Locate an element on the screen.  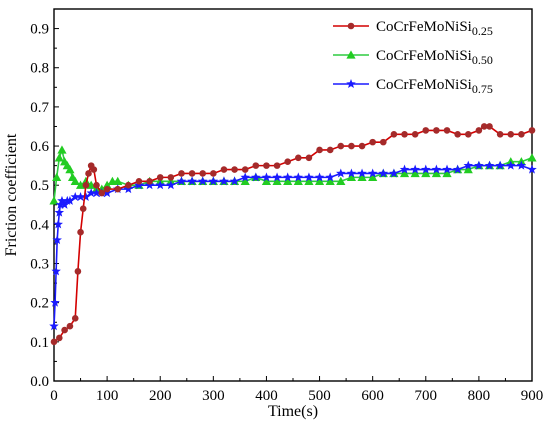
legend-label: CoCrFeMoNiSi0.75 is located at coordinates (434, 86).